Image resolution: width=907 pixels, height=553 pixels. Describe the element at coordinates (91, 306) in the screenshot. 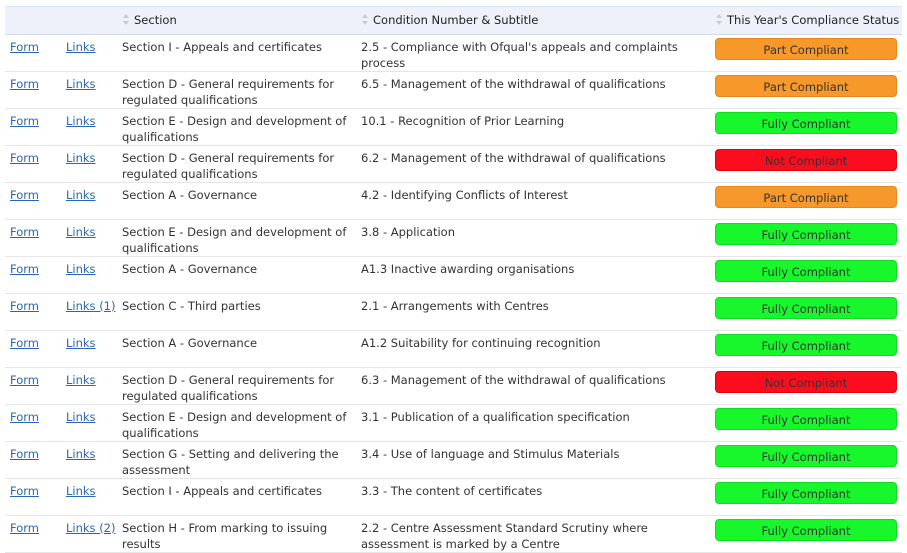

I see `links-link: Links (1)` at that location.